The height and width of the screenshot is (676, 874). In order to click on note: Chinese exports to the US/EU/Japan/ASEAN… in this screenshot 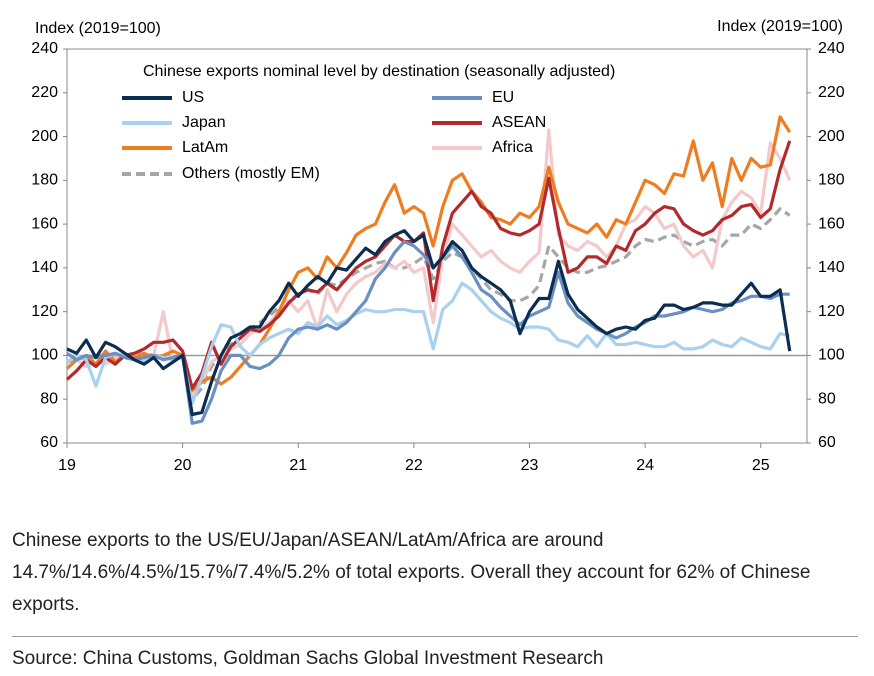, I will do `click(411, 572)`.